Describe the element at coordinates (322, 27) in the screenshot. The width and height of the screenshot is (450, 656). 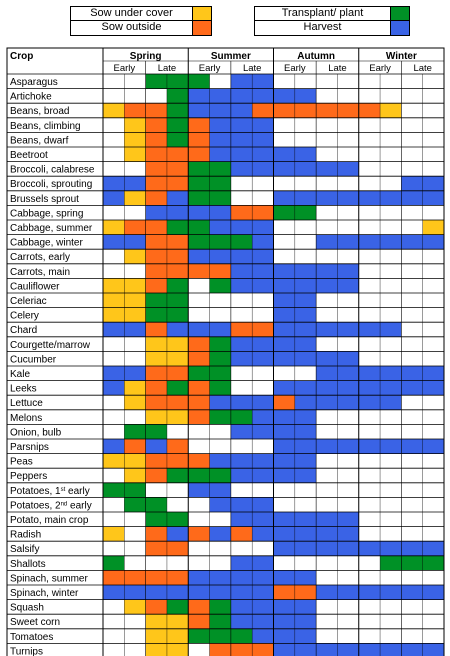
I see `legend-label-harvest: Harvest` at that location.